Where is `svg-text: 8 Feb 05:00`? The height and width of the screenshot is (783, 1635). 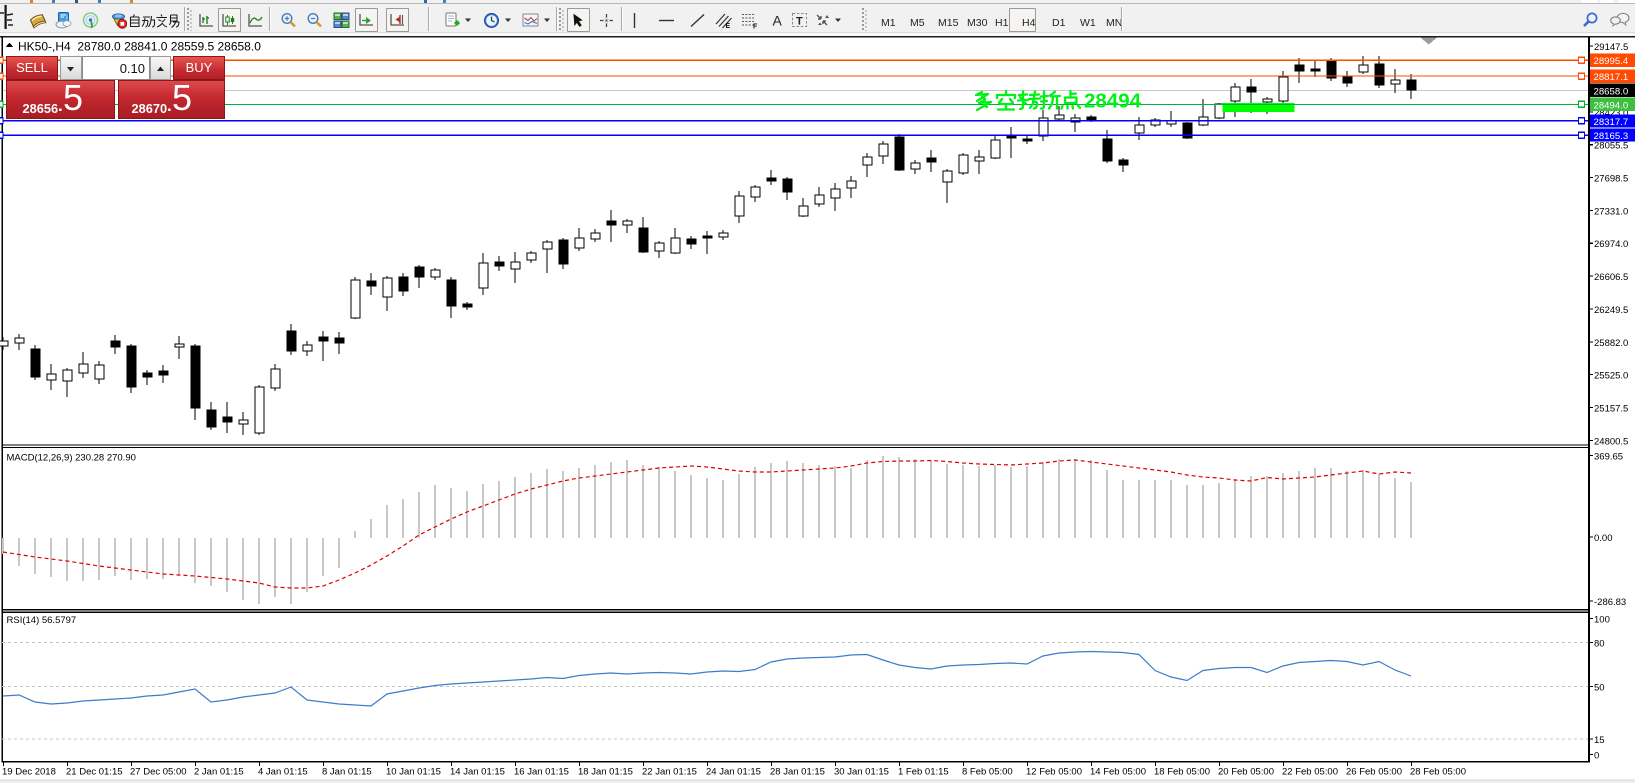 svg-text: 8 Feb 05:00 is located at coordinates (987, 772).